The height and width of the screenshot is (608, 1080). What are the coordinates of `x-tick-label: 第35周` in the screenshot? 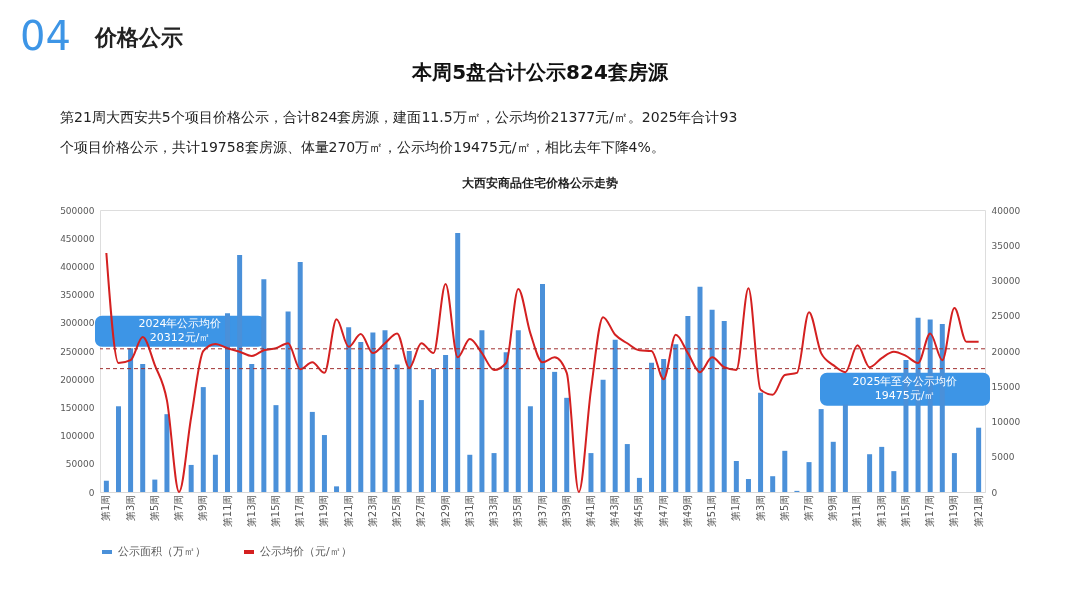 It's located at (518, 511).